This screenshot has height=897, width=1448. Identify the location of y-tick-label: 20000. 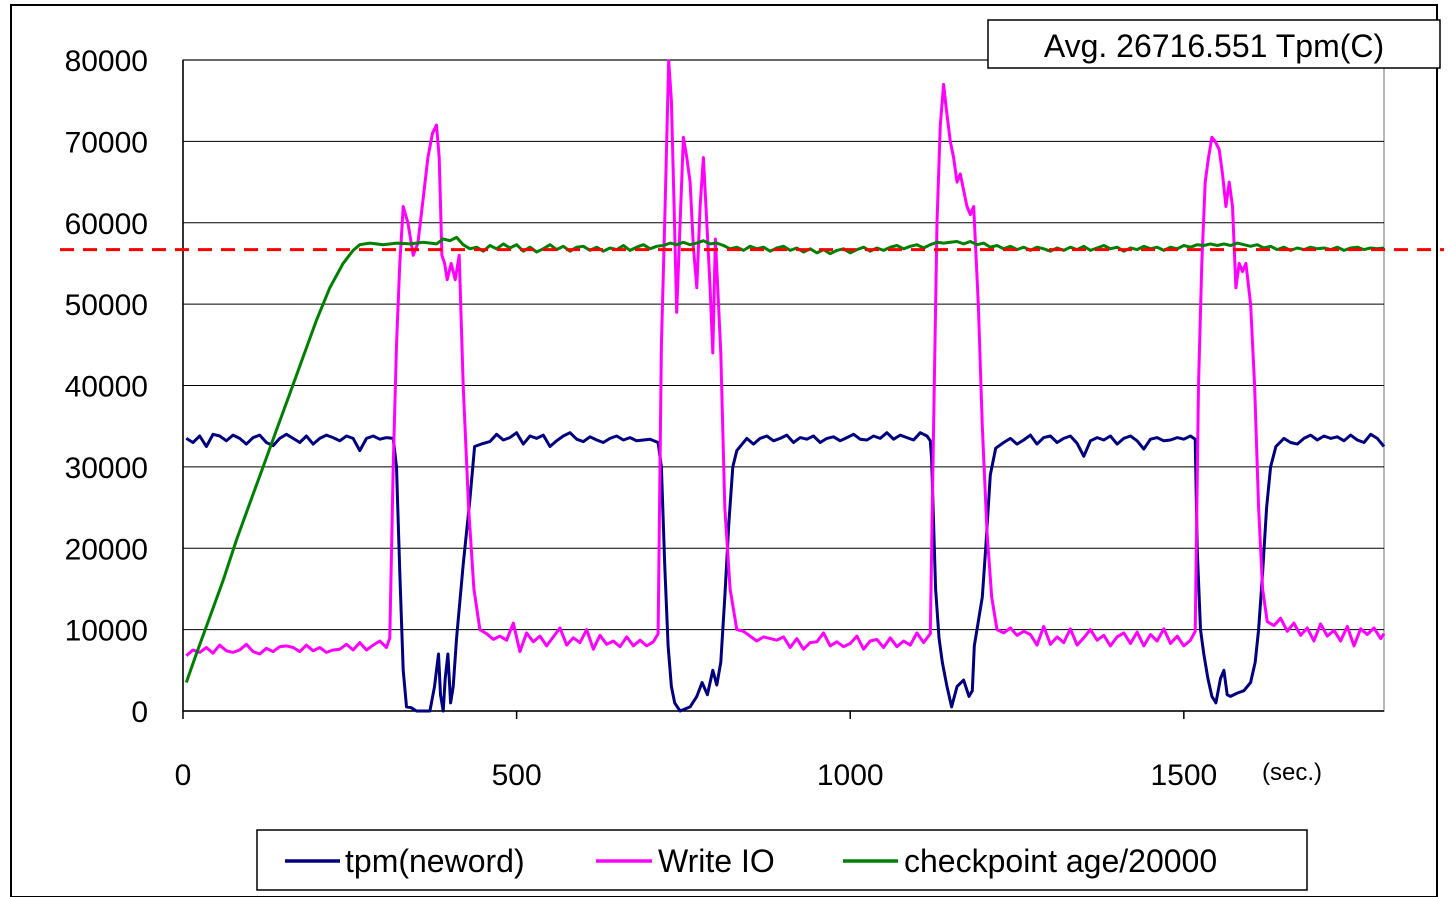
(106, 549).